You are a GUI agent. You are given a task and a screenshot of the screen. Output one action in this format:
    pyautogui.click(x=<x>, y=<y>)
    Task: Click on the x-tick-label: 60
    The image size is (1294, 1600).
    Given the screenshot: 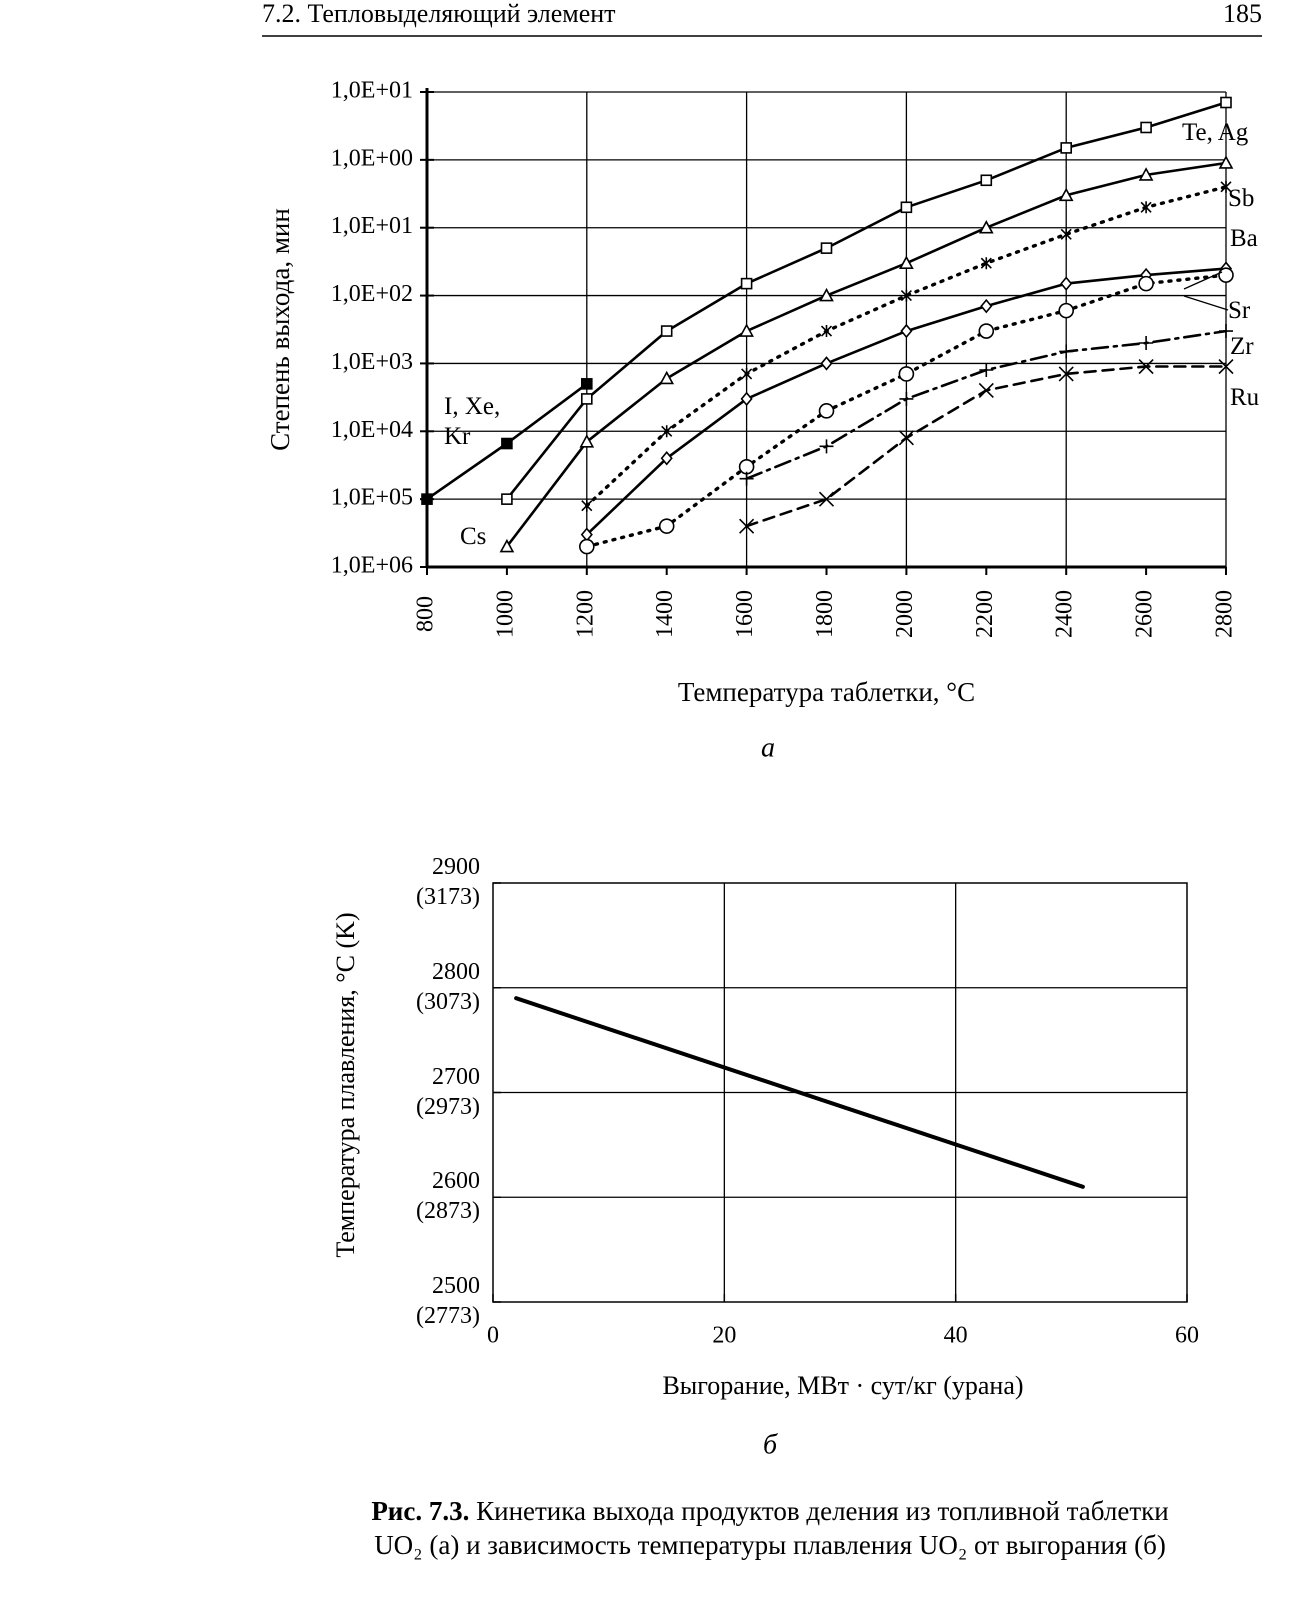 What is the action you would take?
    pyautogui.click(x=1187, y=1336)
    